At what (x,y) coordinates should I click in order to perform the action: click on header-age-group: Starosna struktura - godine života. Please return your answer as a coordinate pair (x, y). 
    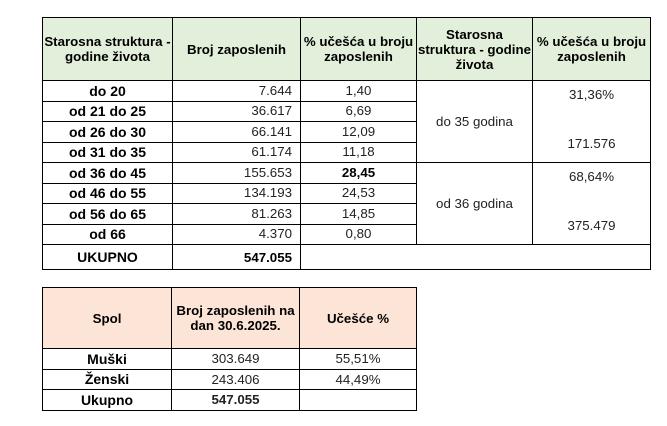
    Looking at the image, I should click on (474, 49).